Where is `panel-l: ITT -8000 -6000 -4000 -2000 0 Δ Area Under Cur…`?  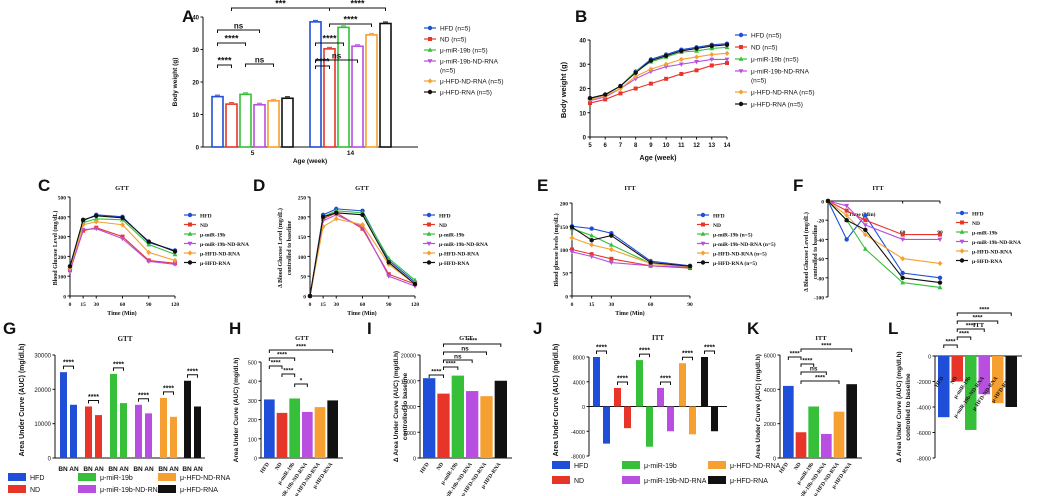 panel-l: ITT -8000 -6000 -4000 -2000 0 Δ Area Under Cur… is located at coordinates (959, 385).